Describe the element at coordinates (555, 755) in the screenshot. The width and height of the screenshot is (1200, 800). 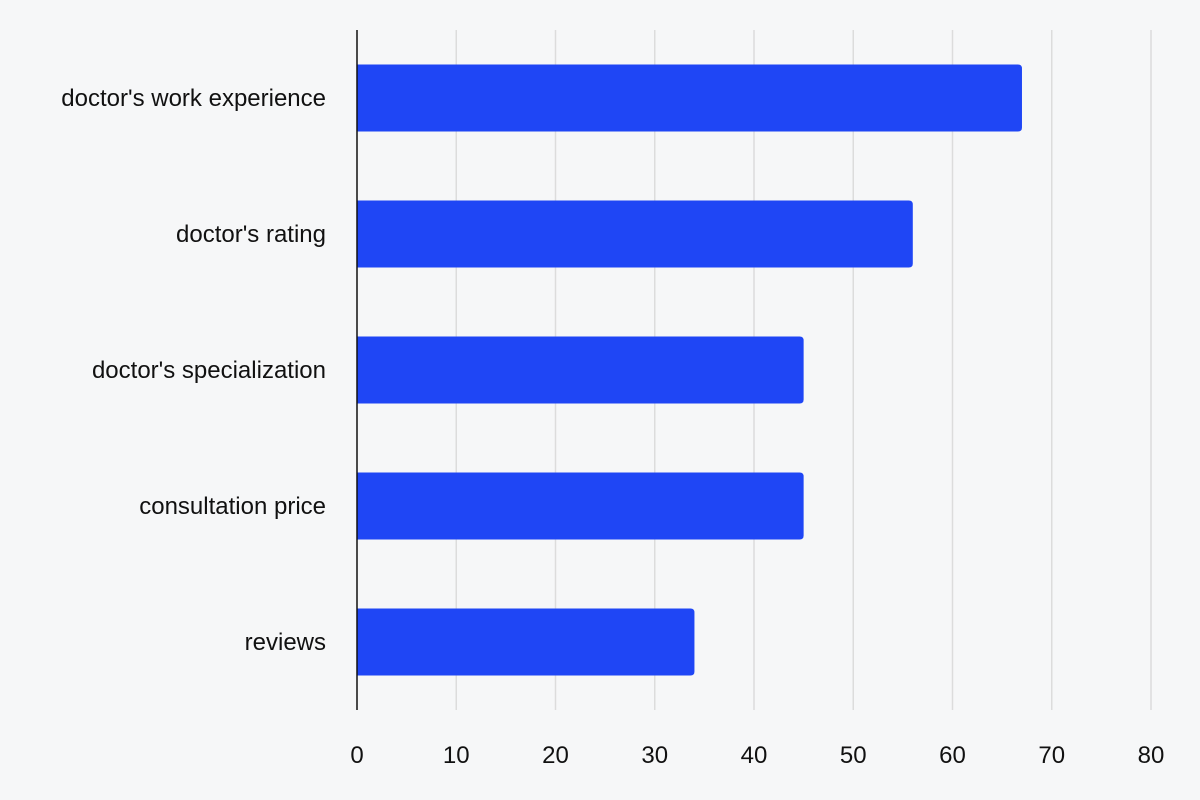
I see `x-tick-label: 20` at that location.